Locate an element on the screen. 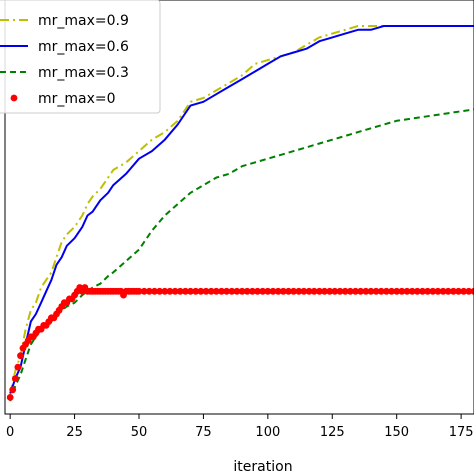 This screenshot has width=474, height=474. x-tick-label: 175 is located at coordinates (461, 432).